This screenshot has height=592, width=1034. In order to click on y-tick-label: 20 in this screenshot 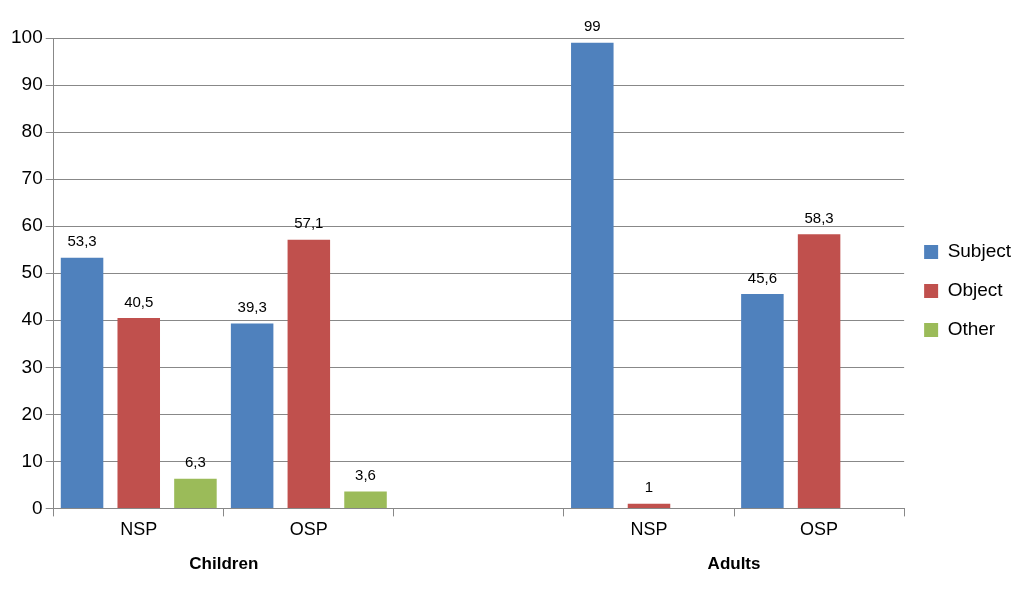, I will do `click(32, 413)`.